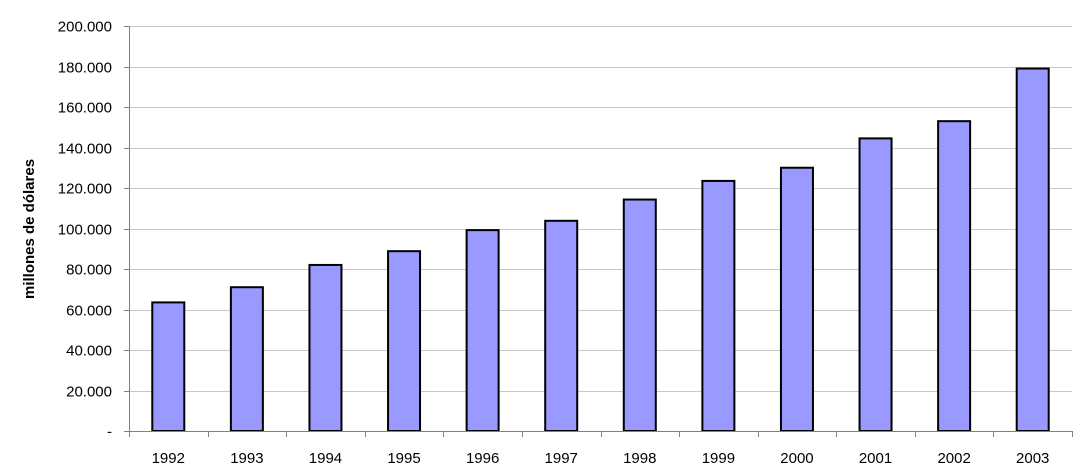  What do you see at coordinates (953, 458) in the screenshot?
I see `x-tick-label: 2002` at bounding box center [953, 458].